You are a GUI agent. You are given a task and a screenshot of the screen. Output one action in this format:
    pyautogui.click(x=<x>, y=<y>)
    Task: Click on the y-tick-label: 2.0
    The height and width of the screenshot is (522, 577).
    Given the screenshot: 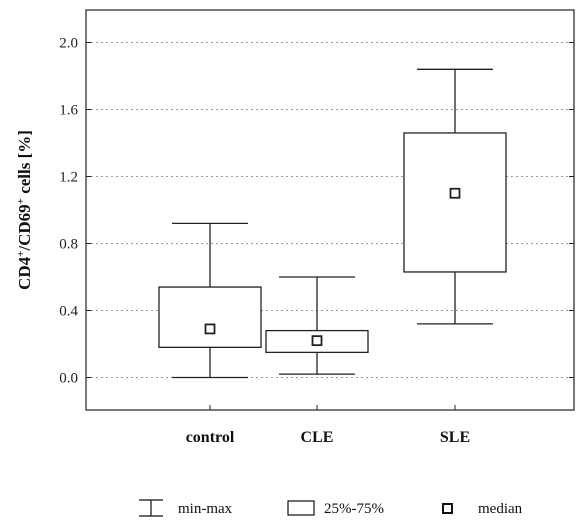 What is the action you would take?
    pyautogui.click(x=68, y=44)
    